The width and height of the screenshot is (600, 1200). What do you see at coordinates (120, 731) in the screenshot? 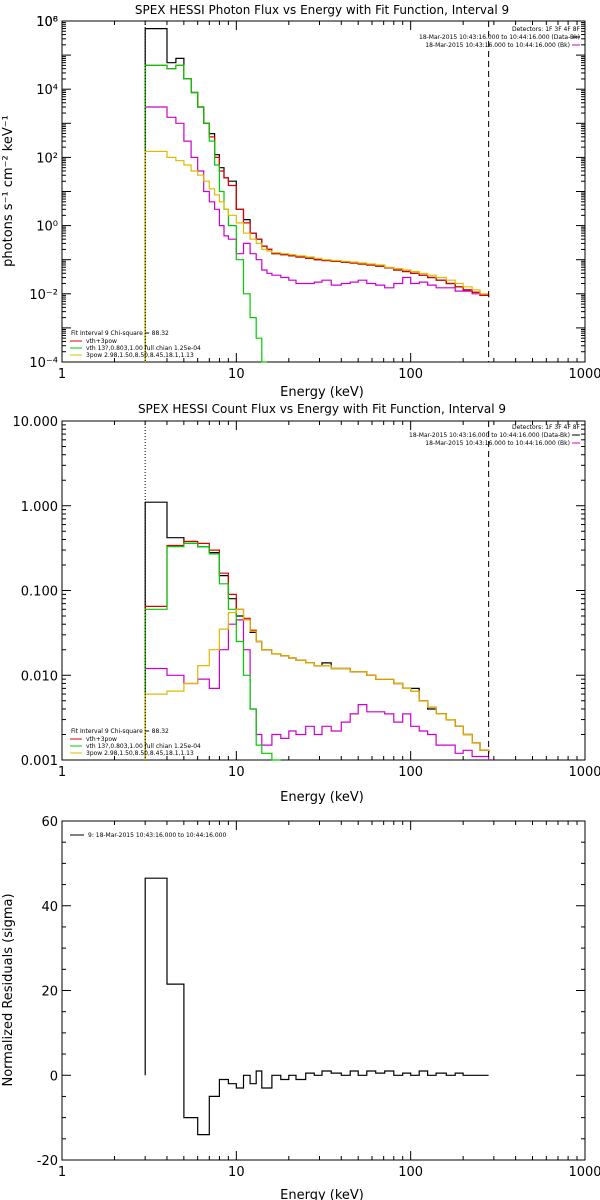
I see `count-fit-header: Fit Interval 9 Chi-square = 88.32` at bounding box center [120, 731].